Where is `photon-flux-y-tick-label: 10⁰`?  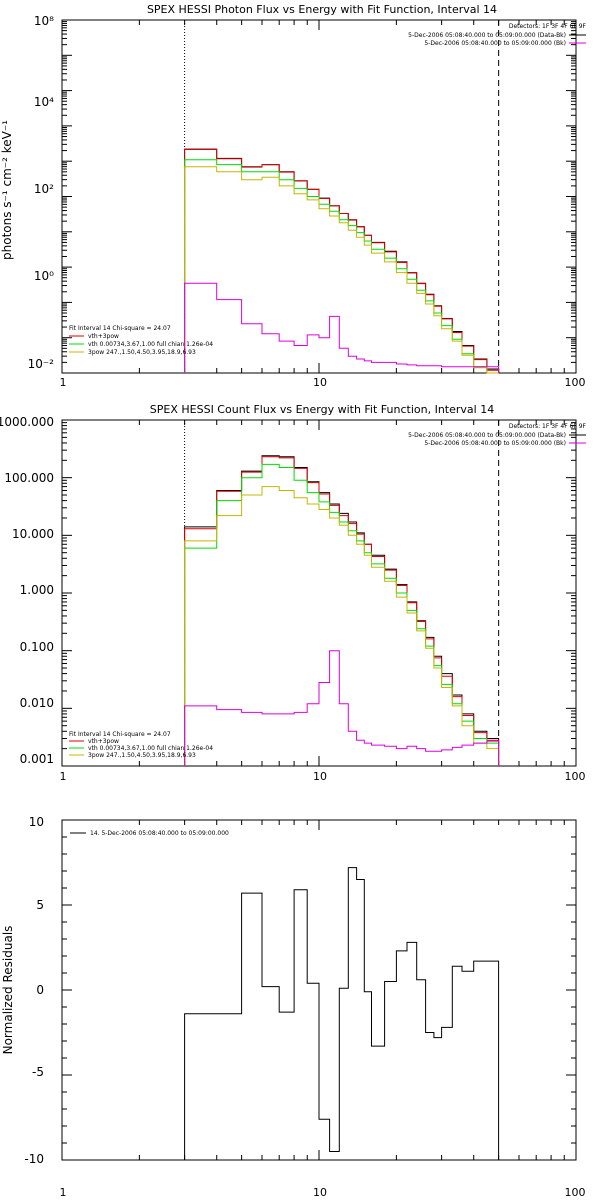 photon-flux-y-tick-label: 10⁰ is located at coordinates (44, 276).